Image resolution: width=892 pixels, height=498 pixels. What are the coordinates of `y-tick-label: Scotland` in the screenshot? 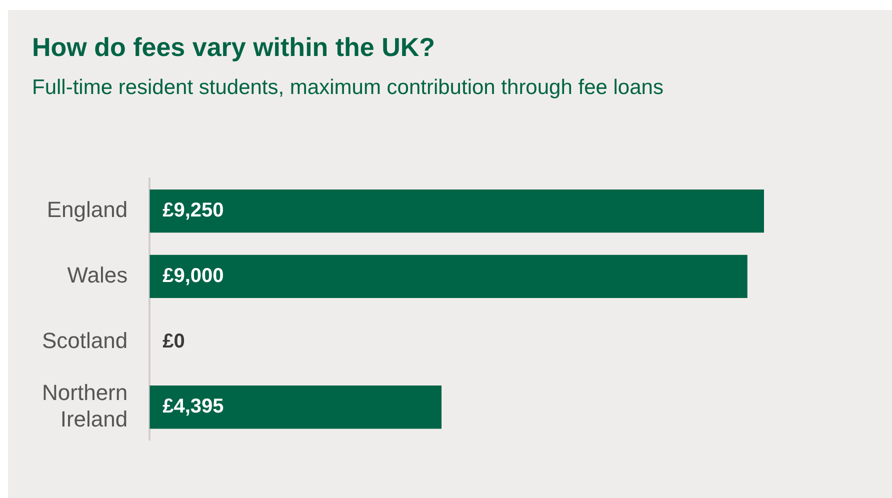 It's located at (85, 340).